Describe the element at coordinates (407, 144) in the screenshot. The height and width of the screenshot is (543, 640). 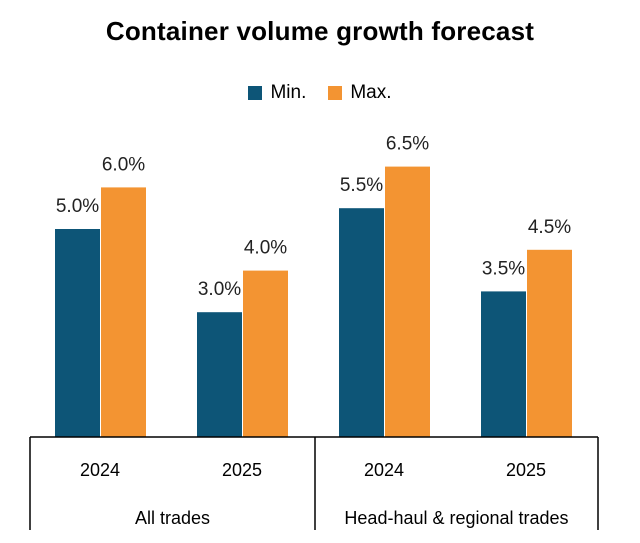
I see `data-label-max-2: 6.5%` at that location.